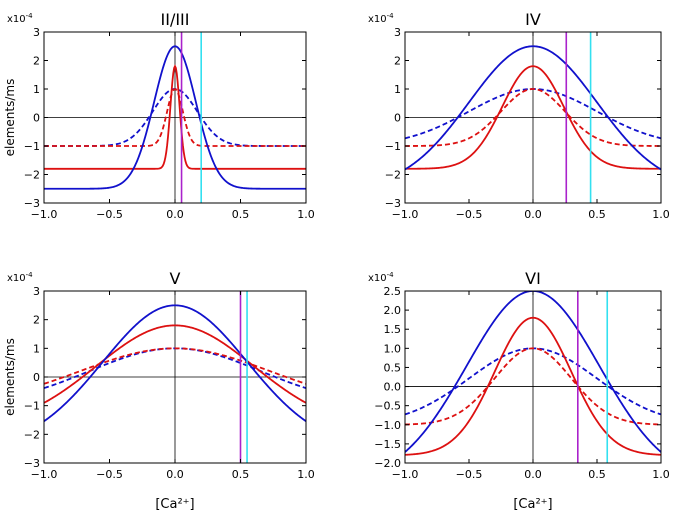  What do you see at coordinates (393, 348) in the screenshot?
I see `y-tick-label: 1.0` at bounding box center [393, 348].